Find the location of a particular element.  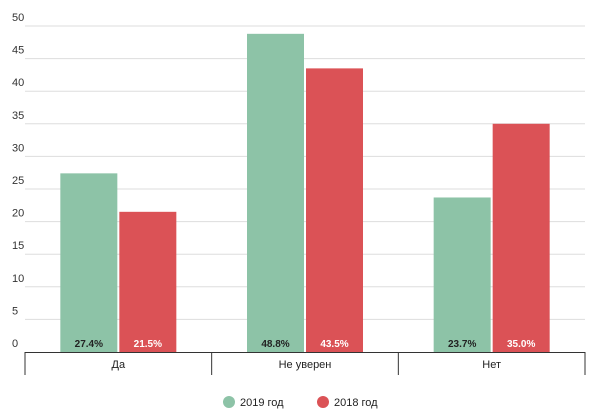

data-label: 27.4% is located at coordinates (89, 344).